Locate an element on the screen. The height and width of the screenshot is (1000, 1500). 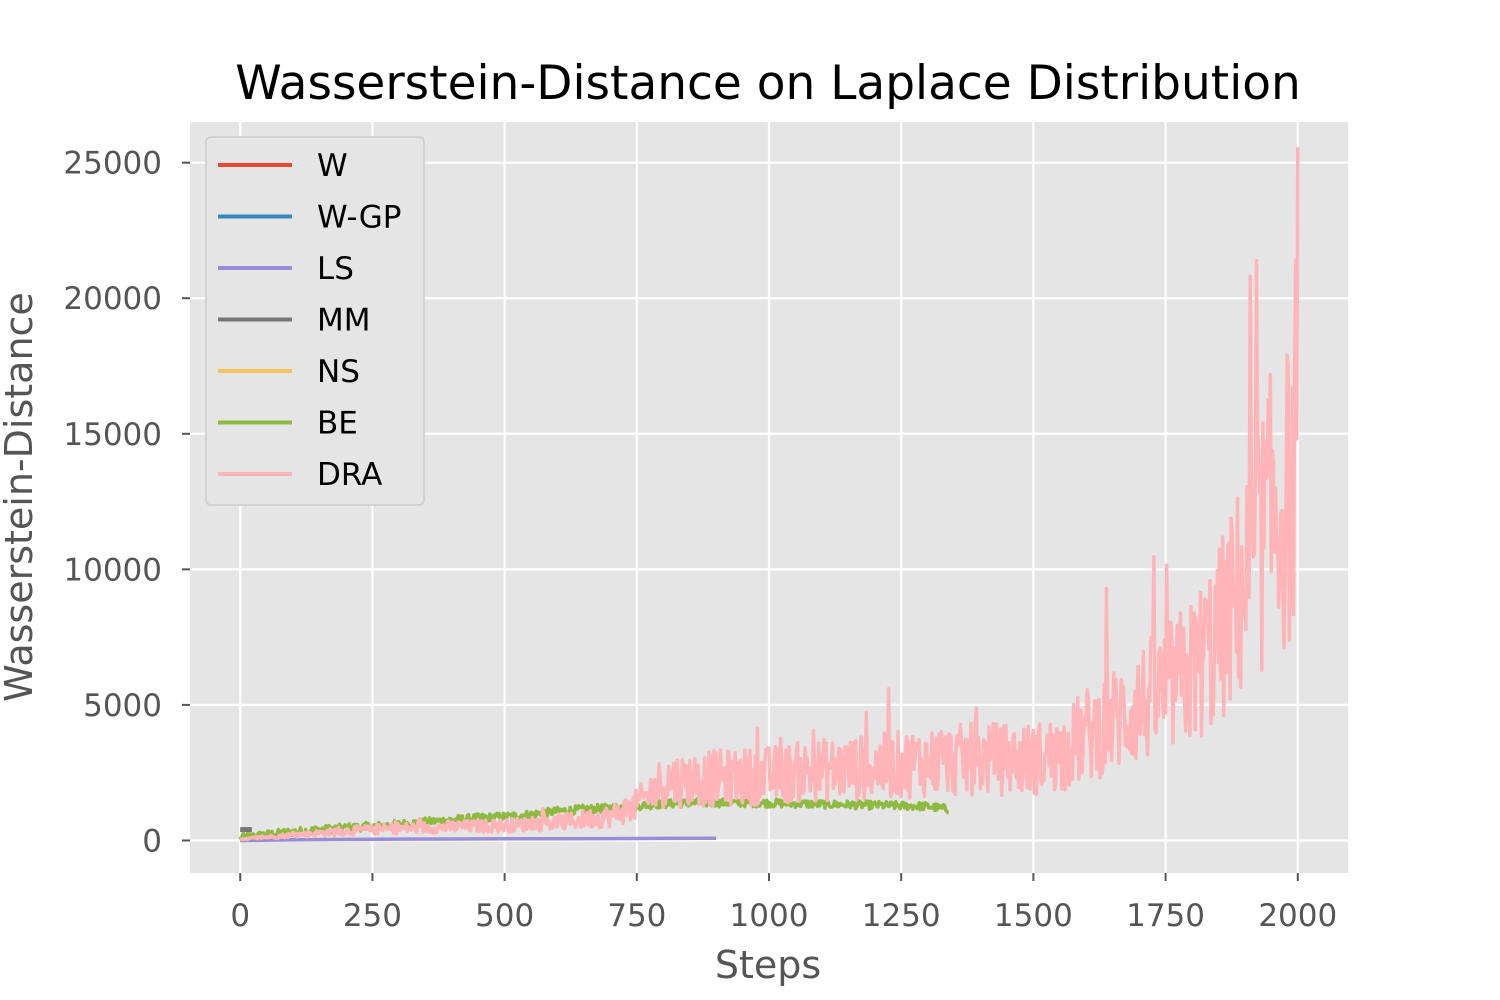
x-tick-label: 1250 is located at coordinates (901, 916).